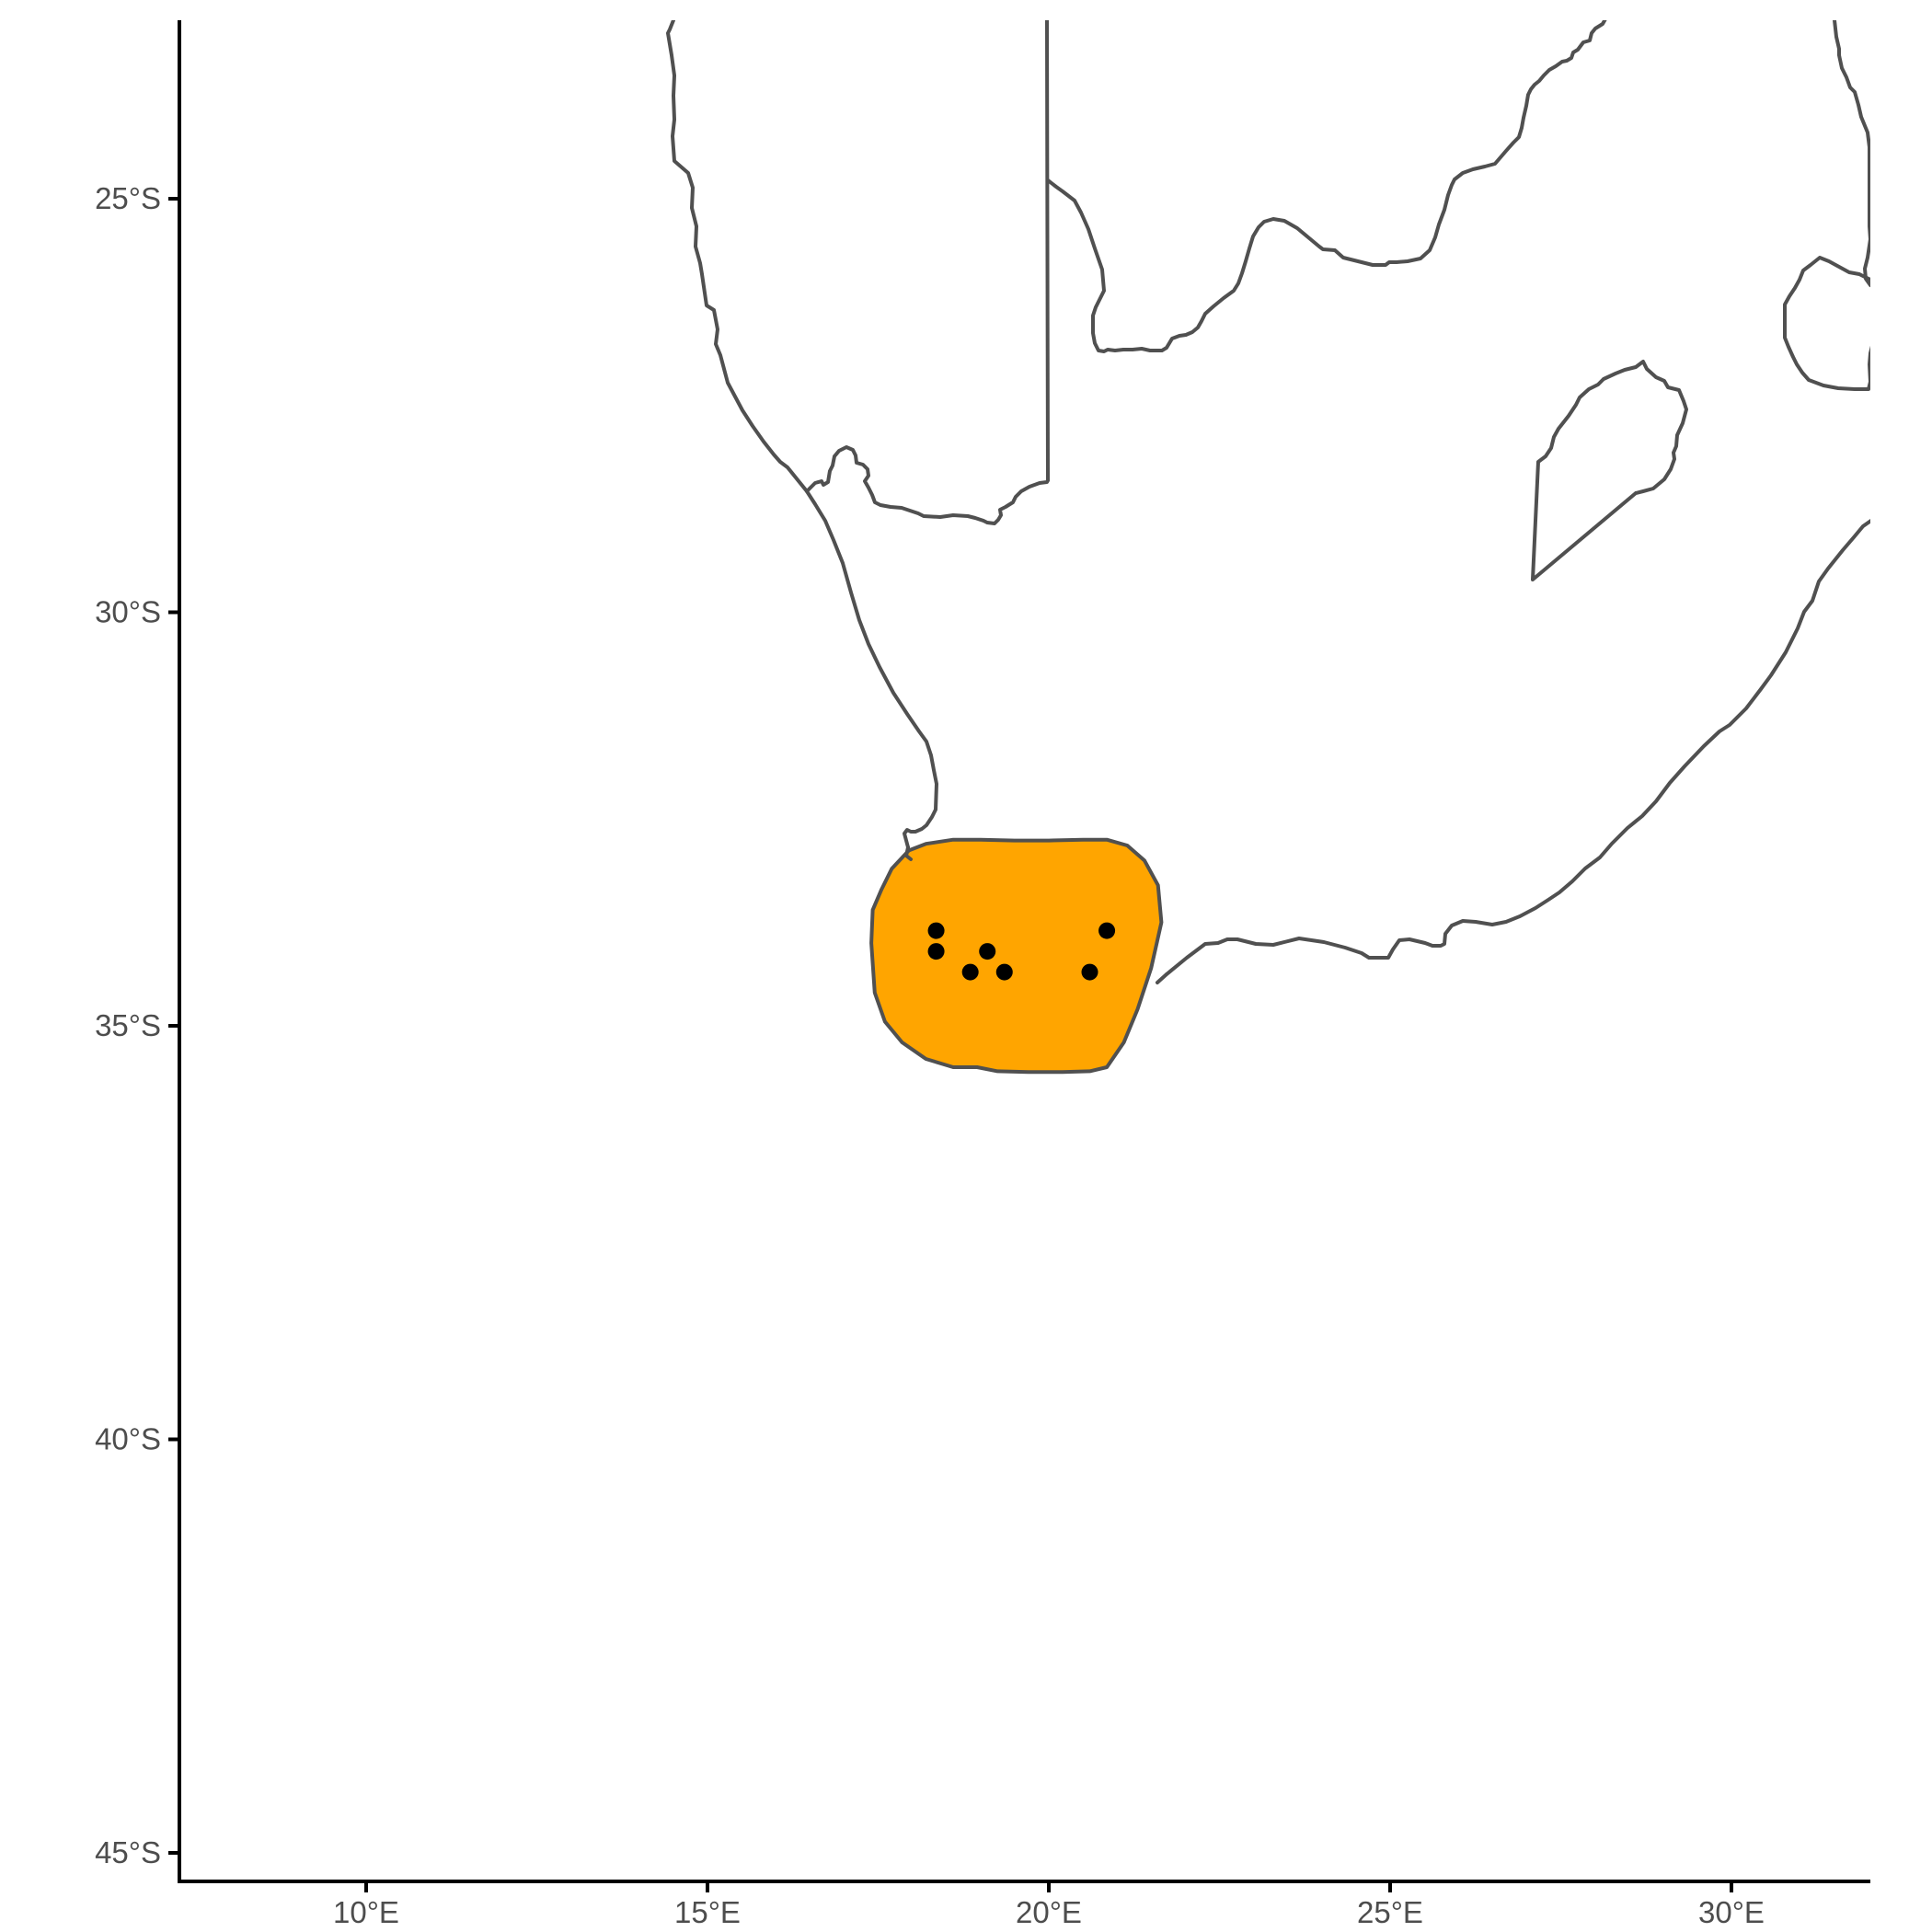 The width and height of the screenshot is (1932, 1932). What do you see at coordinates (737, 256) in the screenshot?
I see `namibia-coastline` at bounding box center [737, 256].